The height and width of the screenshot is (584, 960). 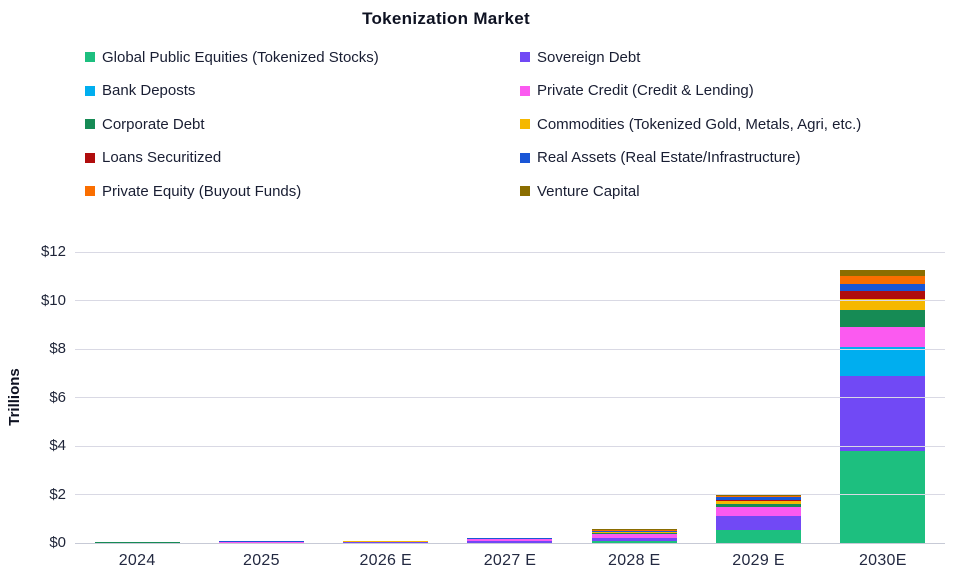 What do you see at coordinates (690, 57) in the screenshot?
I see `legend-item-2: Sovereign Debt` at bounding box center [690, 57].